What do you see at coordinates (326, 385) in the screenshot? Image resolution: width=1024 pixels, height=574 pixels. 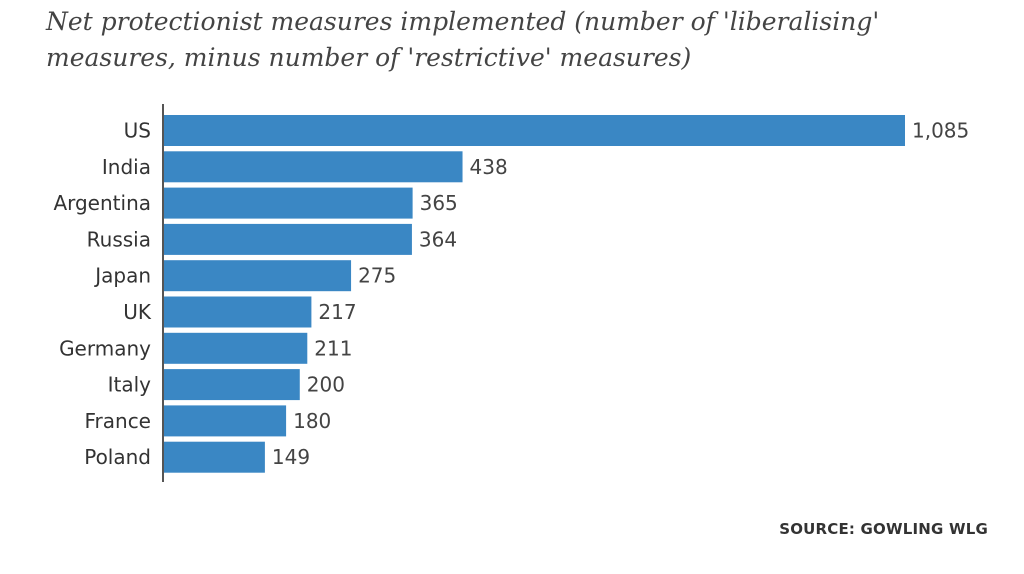 I see `value-label-italy: 200` at bounding box center [326, 385].